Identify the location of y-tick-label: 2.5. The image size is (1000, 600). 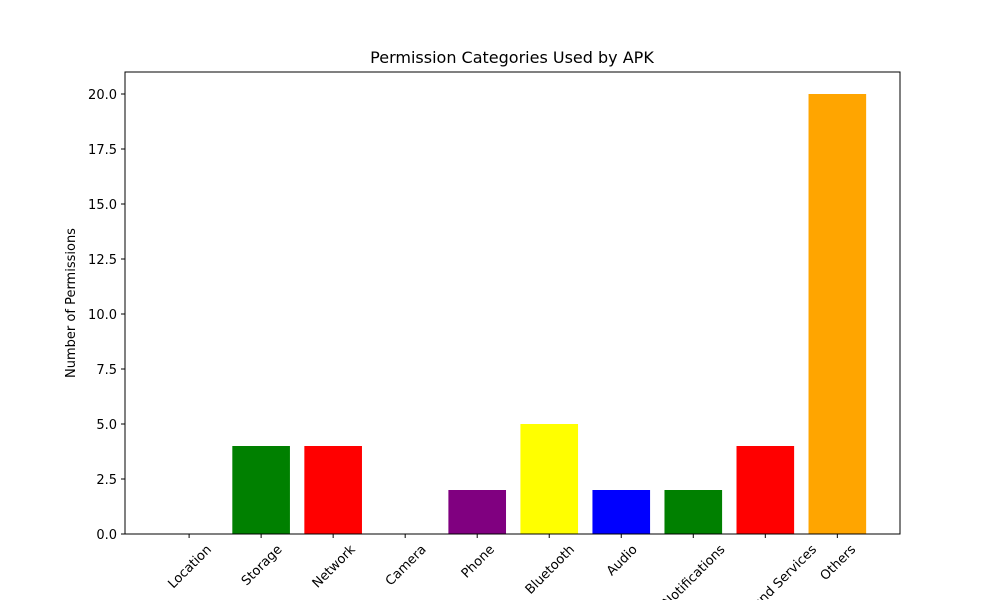
(106, 480).